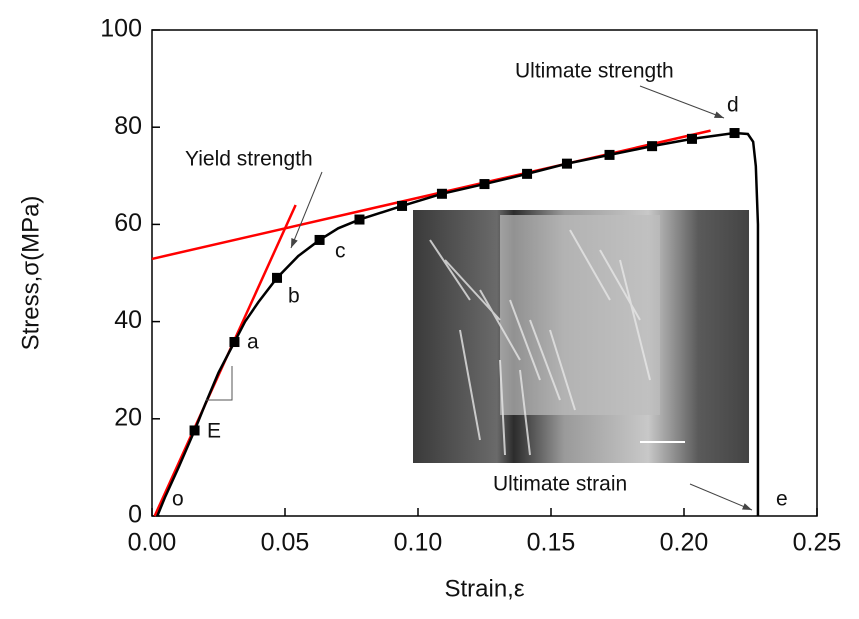 The image size is (859, 619). What do you see at coordinates (249, 159) in the screenshot?
I see `annotation: Yield strength` at bounding box center [249, 159].